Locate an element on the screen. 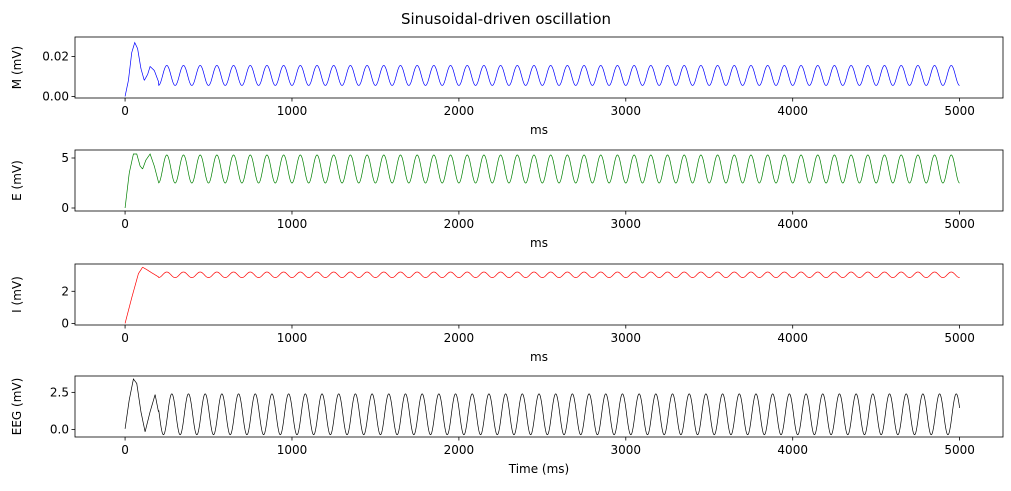 The height and width of the screenshot is (491, 1011). y-axis-label: I (mV) is located at coordinates (17, 294).